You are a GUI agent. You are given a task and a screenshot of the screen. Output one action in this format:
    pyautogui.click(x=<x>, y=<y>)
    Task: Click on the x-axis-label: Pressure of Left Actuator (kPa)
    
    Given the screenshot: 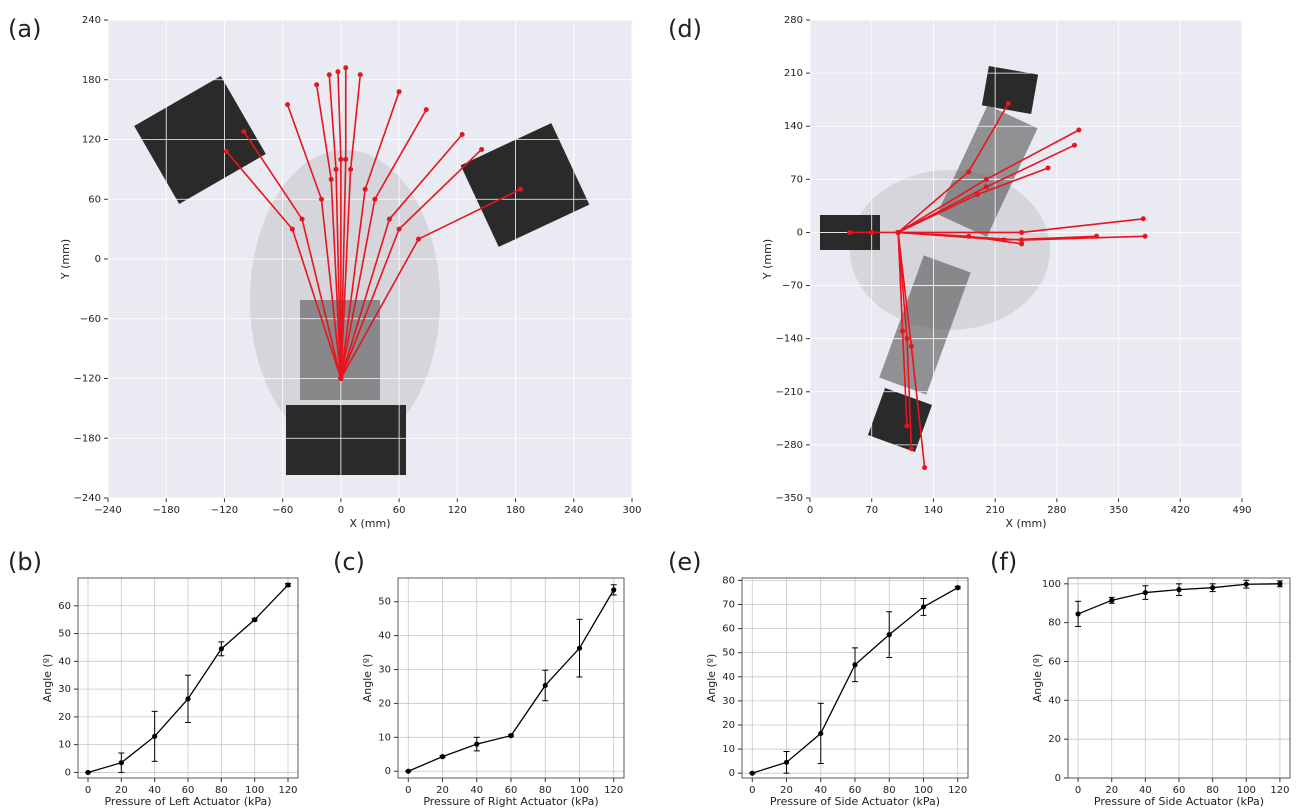 What is the action you would take?
    pyautogui.click(x=187, y=801)
    